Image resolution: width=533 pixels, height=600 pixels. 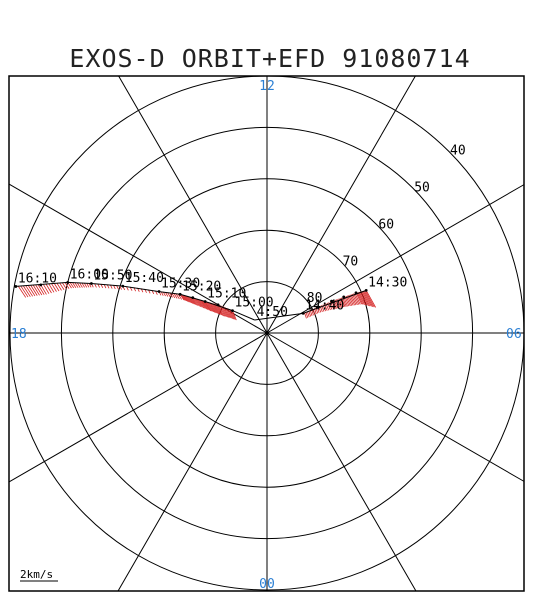 What do you see at coordinates (269, 58) in the screenshot?
I see `chart-title: EXOS-D ORBIT+EFD 91080714` at bounding box center [269, 58].